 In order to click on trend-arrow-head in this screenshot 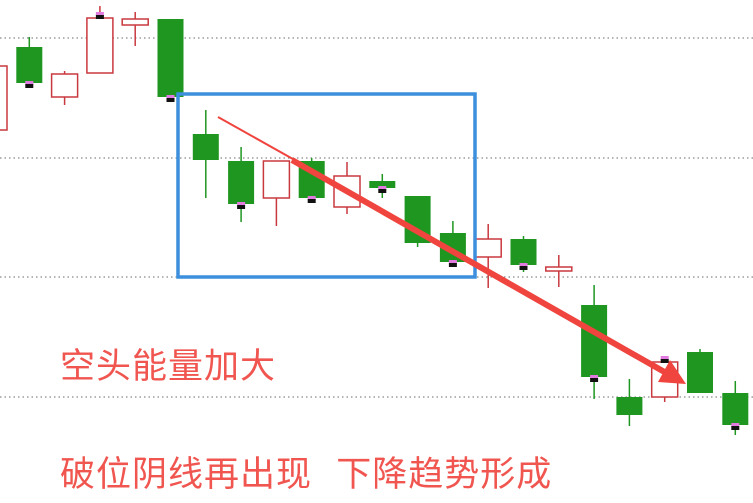, I will do `click(672, 372)`.